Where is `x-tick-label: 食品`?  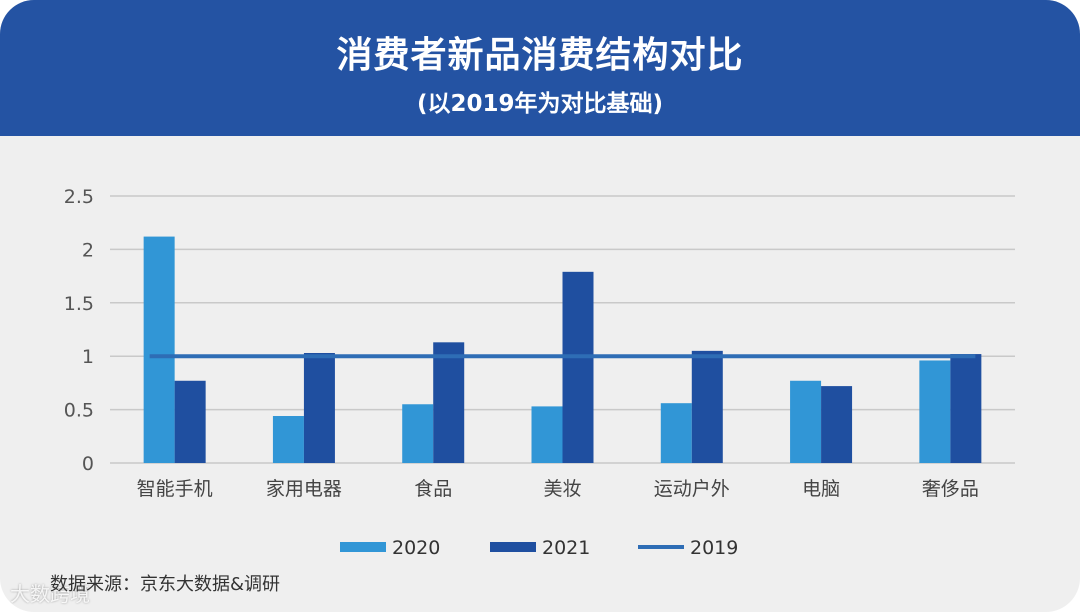 x-tick-label: 食品 is located at coordinates (433, 489).